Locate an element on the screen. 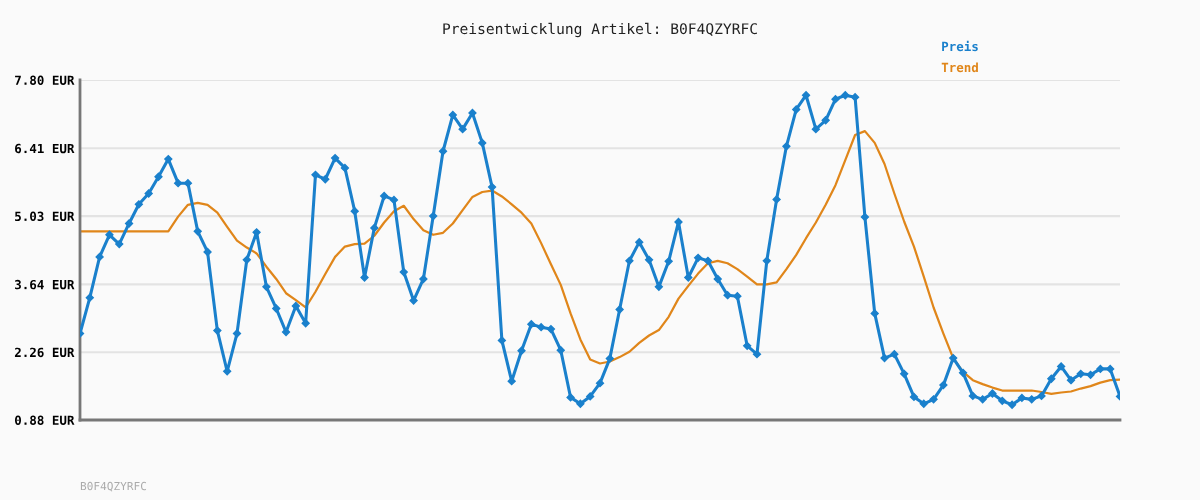  y-tick-label: 2.26 EUR is located at coordinates (44, 352).